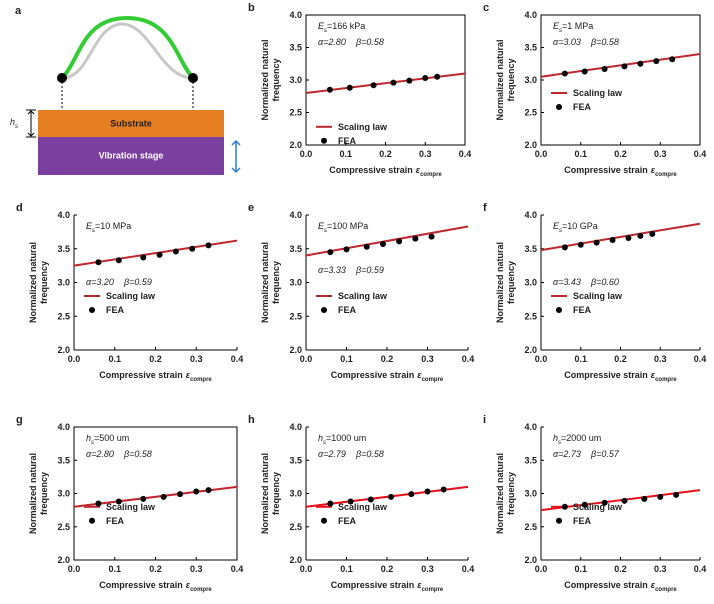  I want to click on thickness-arrow, so click(31, 123).